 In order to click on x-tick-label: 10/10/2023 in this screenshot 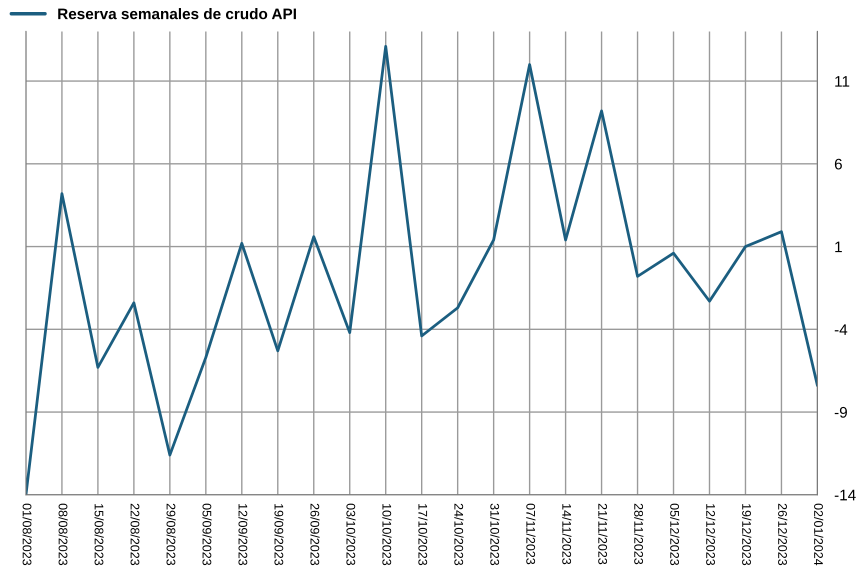, I will do `click(387, 535)`.